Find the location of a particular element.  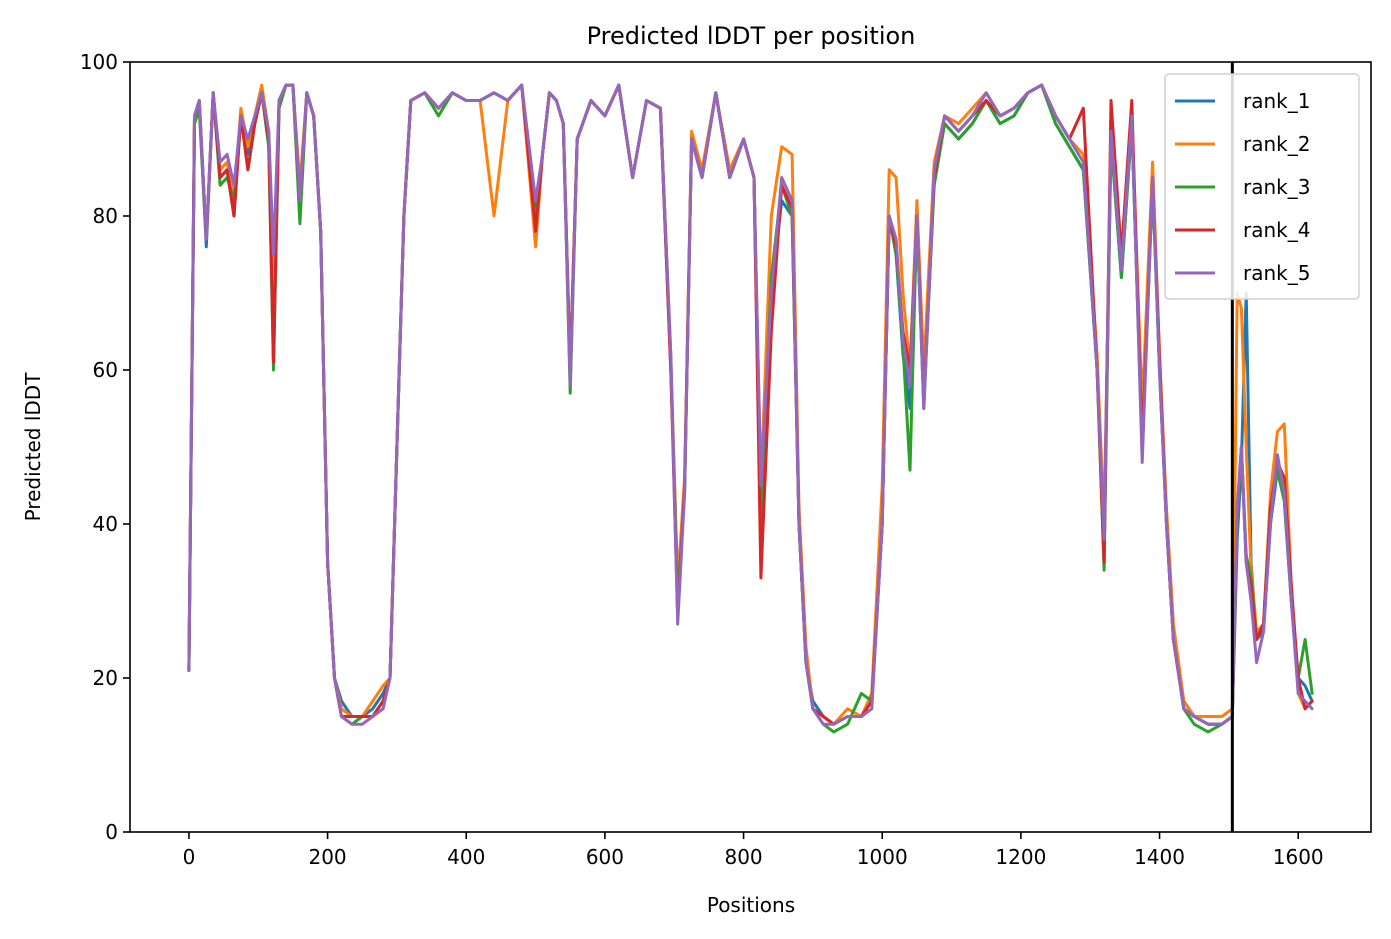

legend-label-rank_4: rank_4 is located at coordinates (1276, 230).